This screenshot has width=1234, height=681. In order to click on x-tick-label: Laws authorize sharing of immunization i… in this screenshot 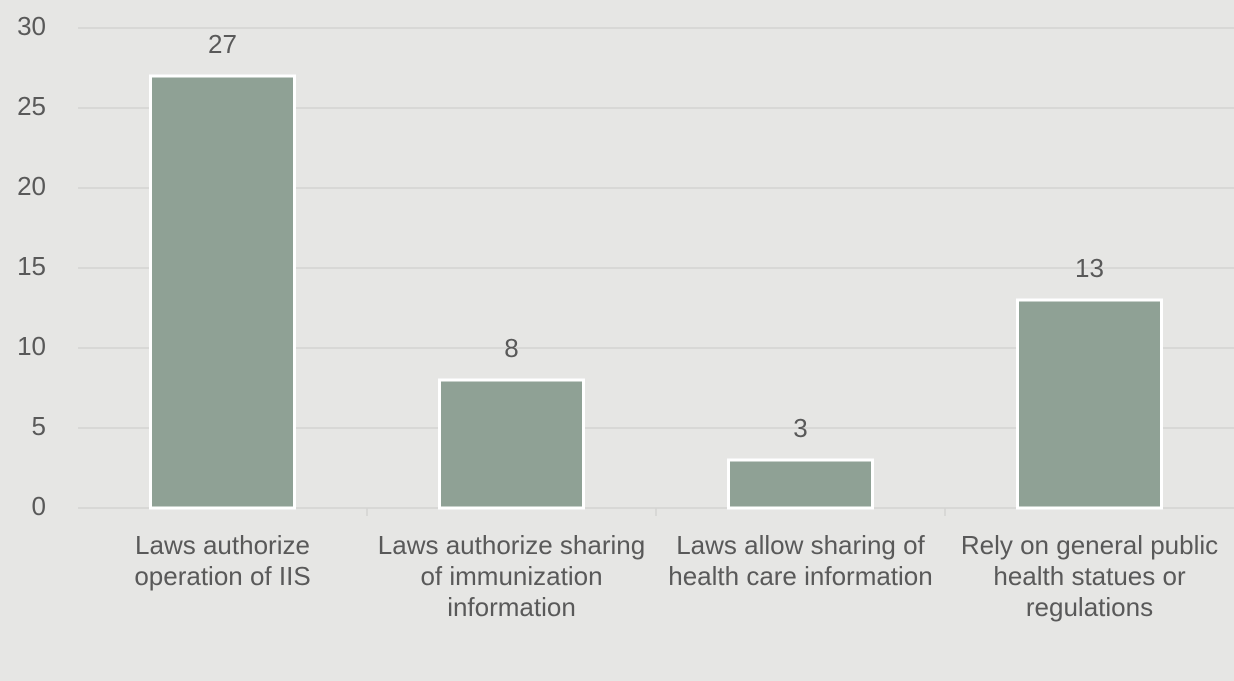, I will do `click(511, 576)`.